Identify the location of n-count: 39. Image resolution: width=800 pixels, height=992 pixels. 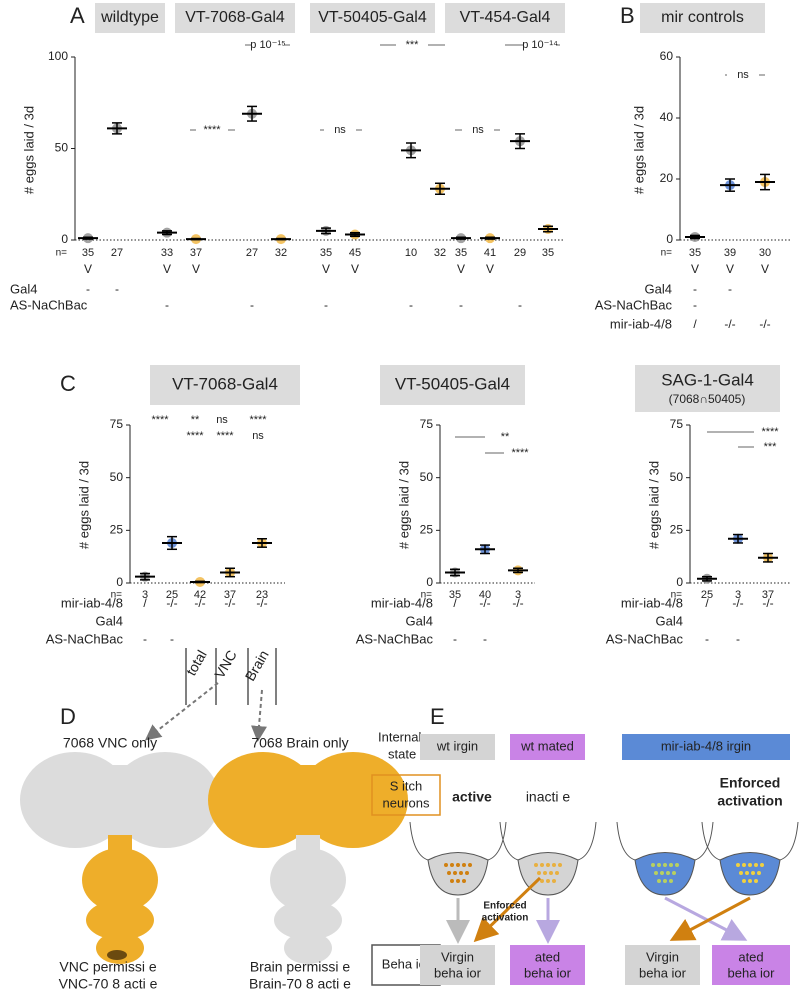
(730, 253).